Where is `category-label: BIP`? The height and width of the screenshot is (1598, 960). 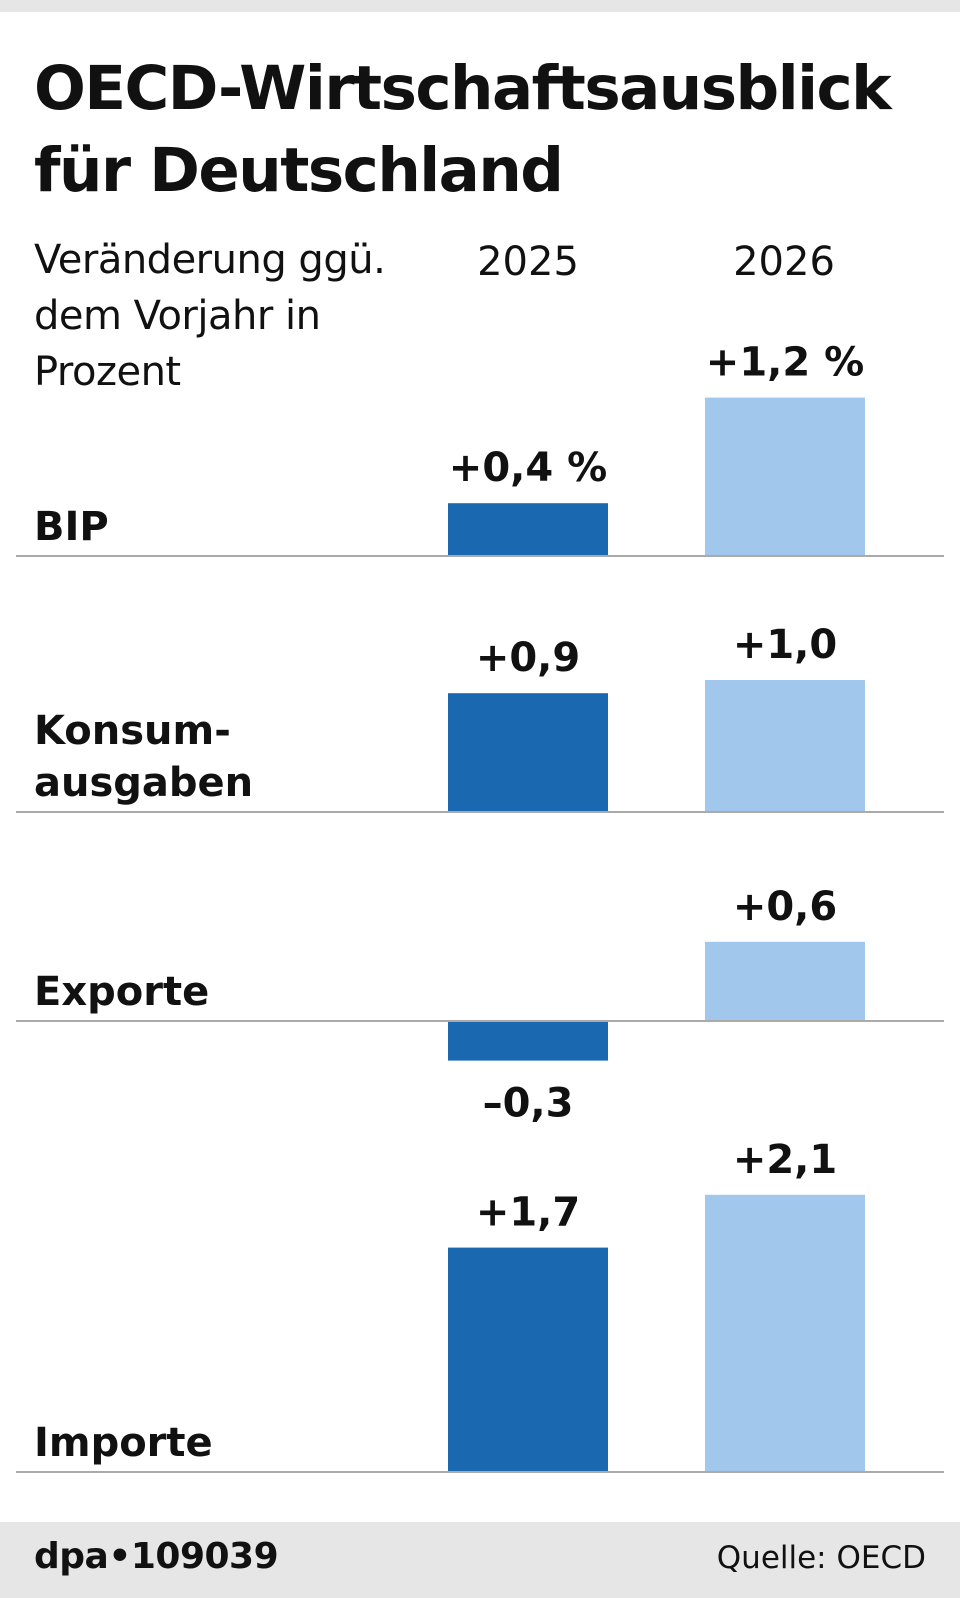 category-label: BIP is located at coordinates (71, 527).